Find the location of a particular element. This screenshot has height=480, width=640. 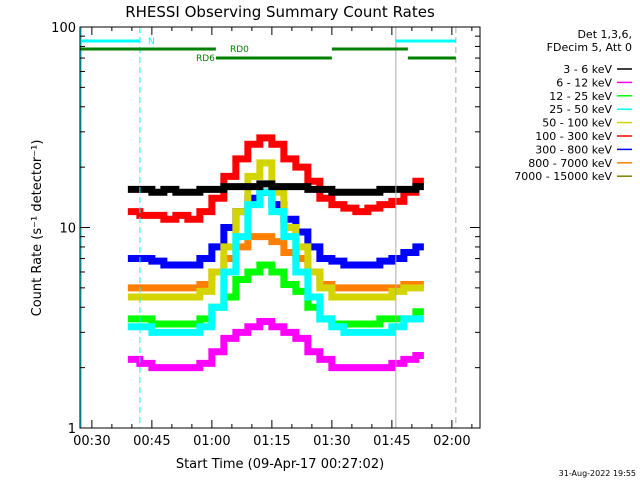

legend-label: 300 - 800 keV is located at coordinates (573, 149).